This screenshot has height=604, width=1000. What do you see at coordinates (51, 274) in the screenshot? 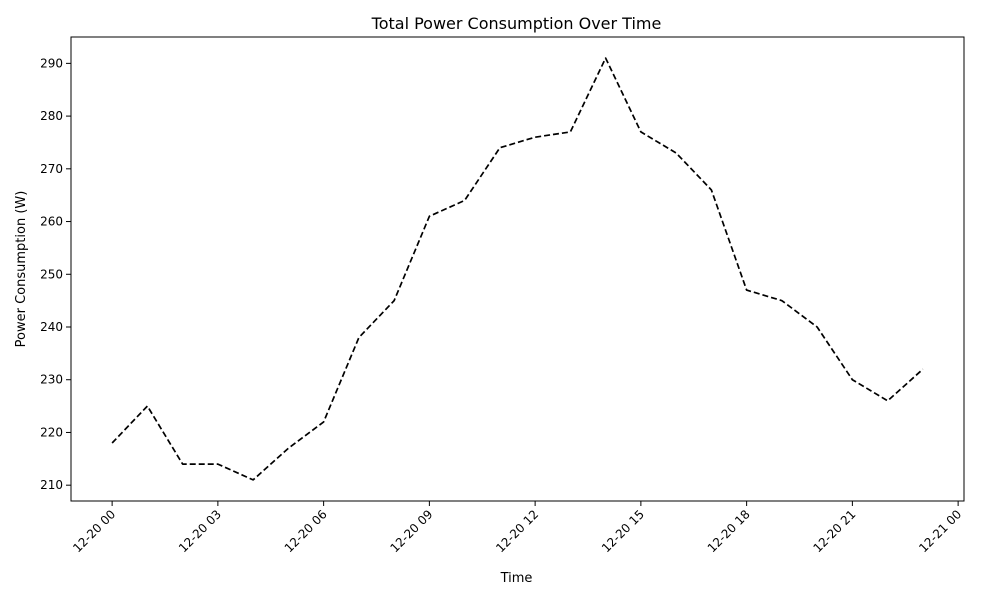
I see `y-tick-label: 250` at bounding box center [51, 274].